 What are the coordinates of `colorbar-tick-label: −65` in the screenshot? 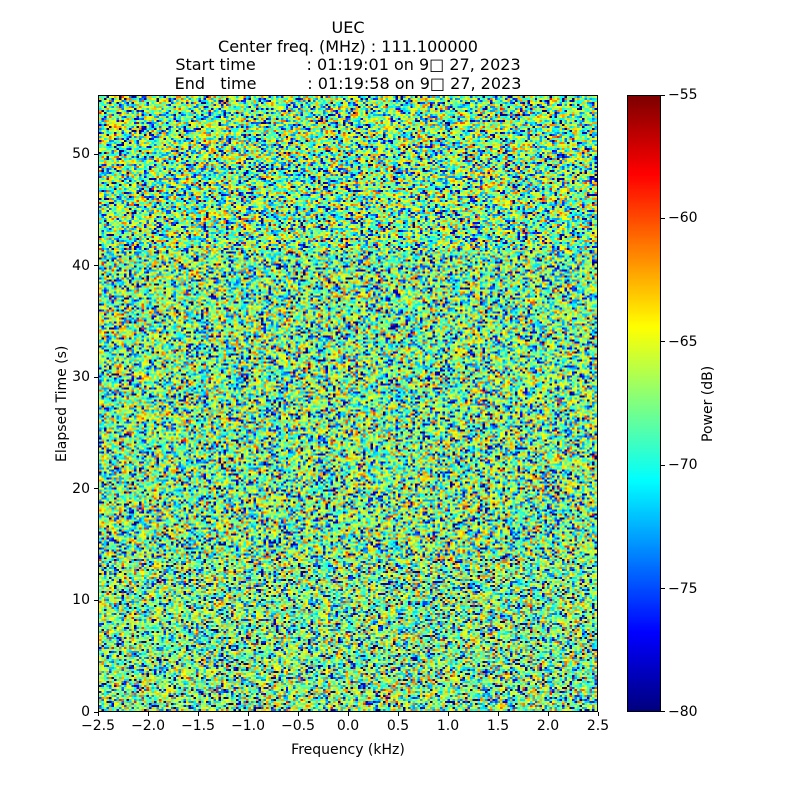 It's located at (683, 341).